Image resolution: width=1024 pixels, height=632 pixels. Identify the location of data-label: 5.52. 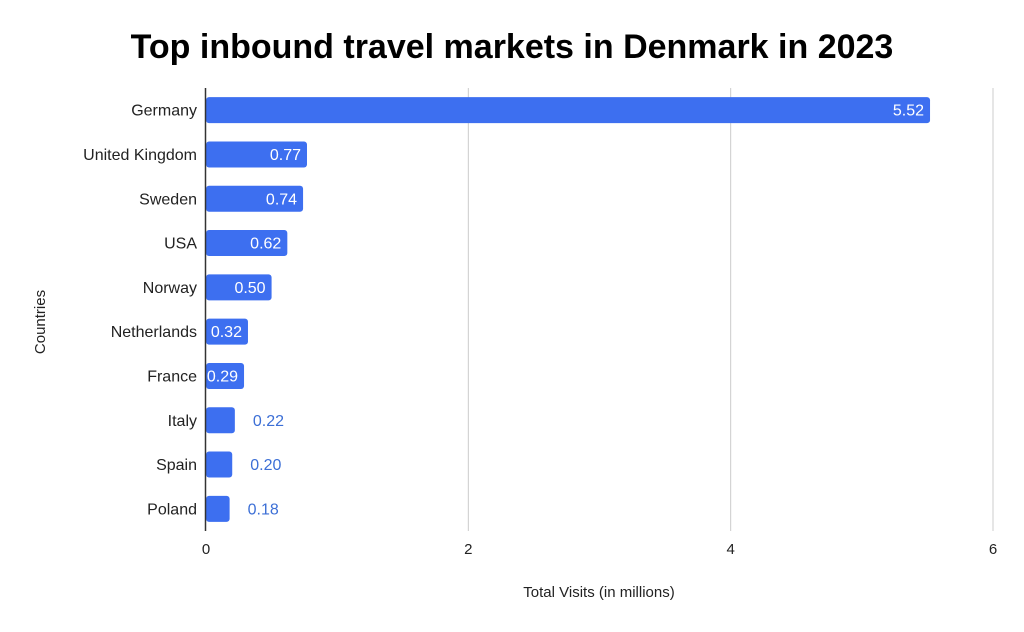
(908, 111).